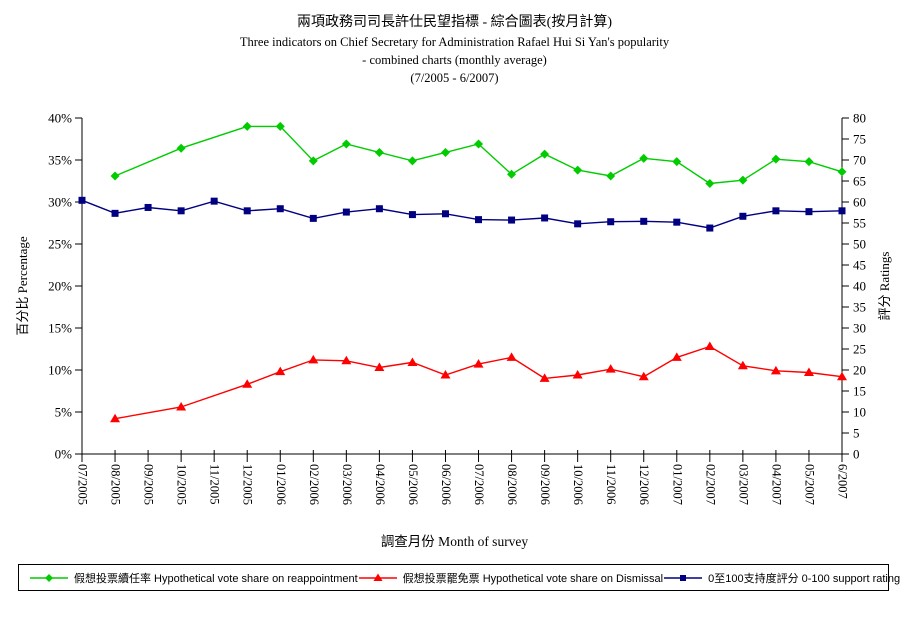 The height and width of the screenshot is (620, 909). Describe the element at coordinates (859, 244) in the screenshot. I see `right-axis-tick-label: 50` at that location.